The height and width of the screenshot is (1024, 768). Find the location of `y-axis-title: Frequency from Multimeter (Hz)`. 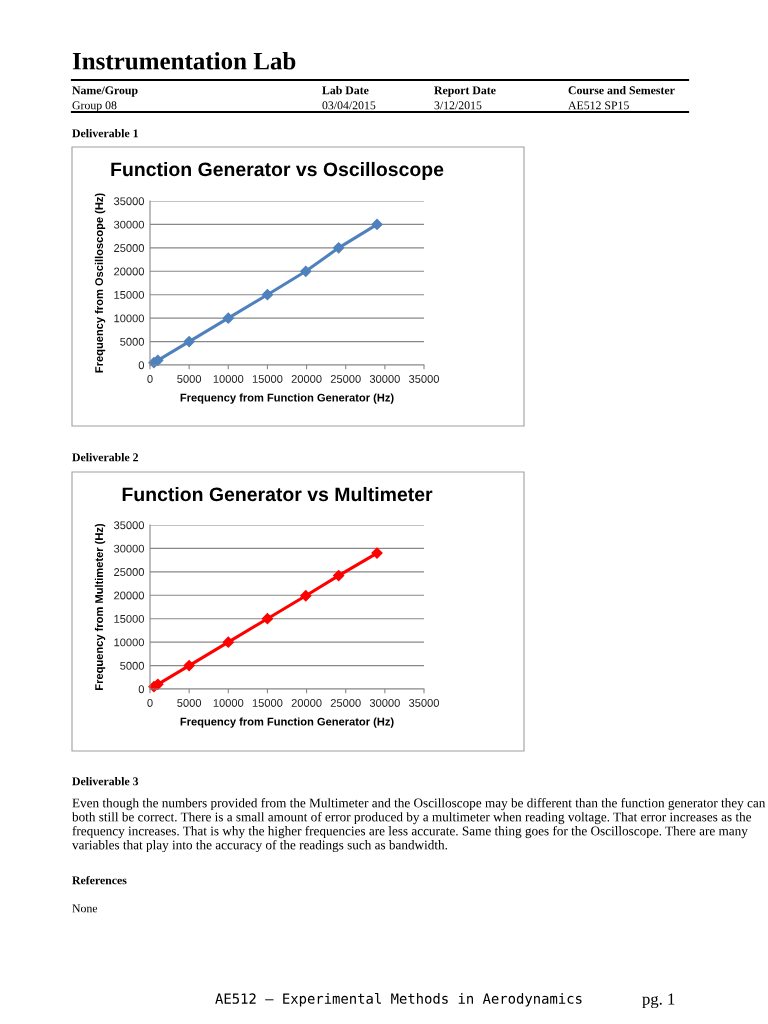

y-axis-title: Frequency from Multimeter (Hz) is located at coordinates (100, 606).